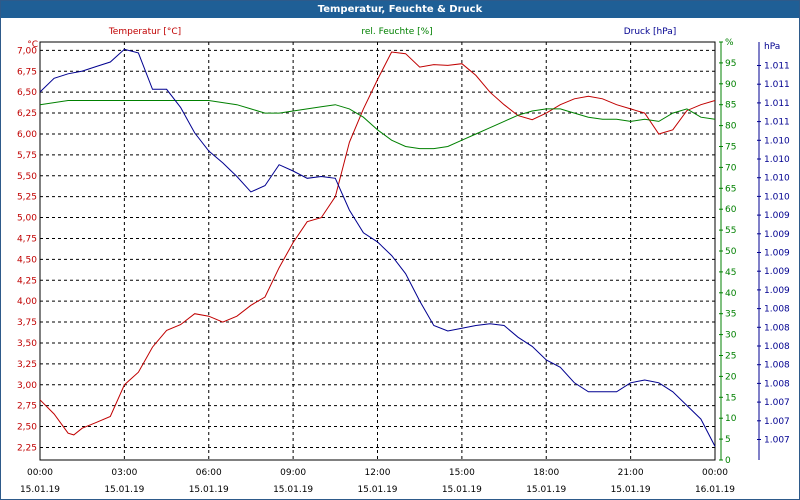 This screenshot has width=800, height=500. I want to click on time-tick-label: 06:00, so click(209, 473).